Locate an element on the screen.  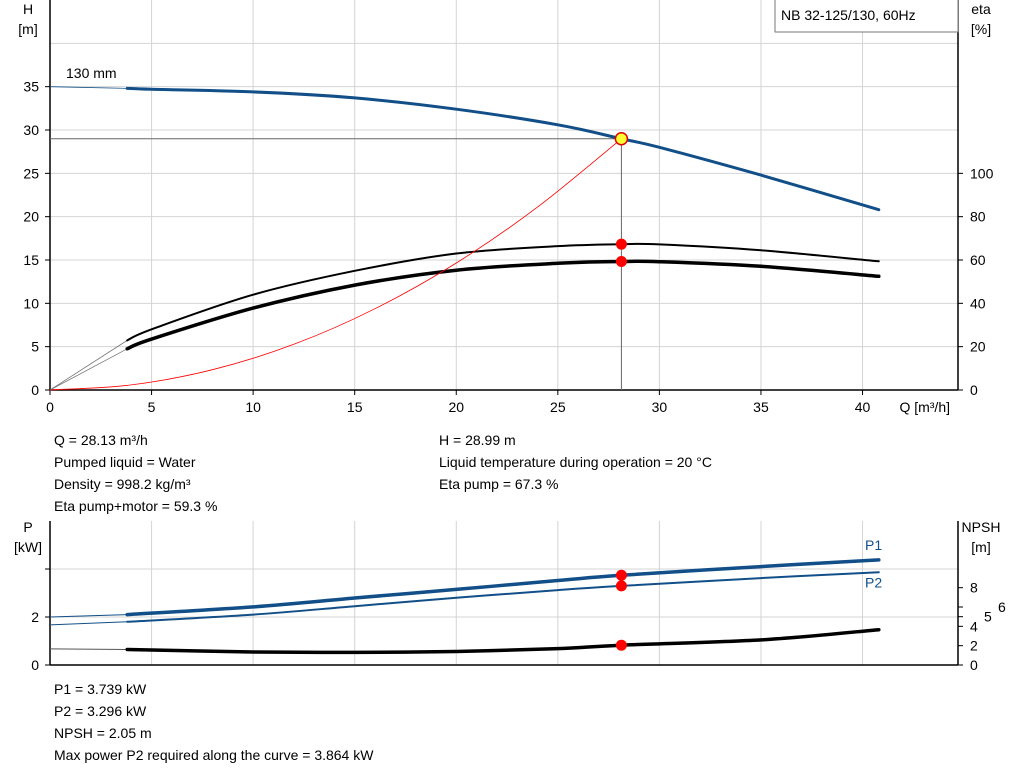
y2-axis-label-name: NPSH is located at coordinates (981, 527).